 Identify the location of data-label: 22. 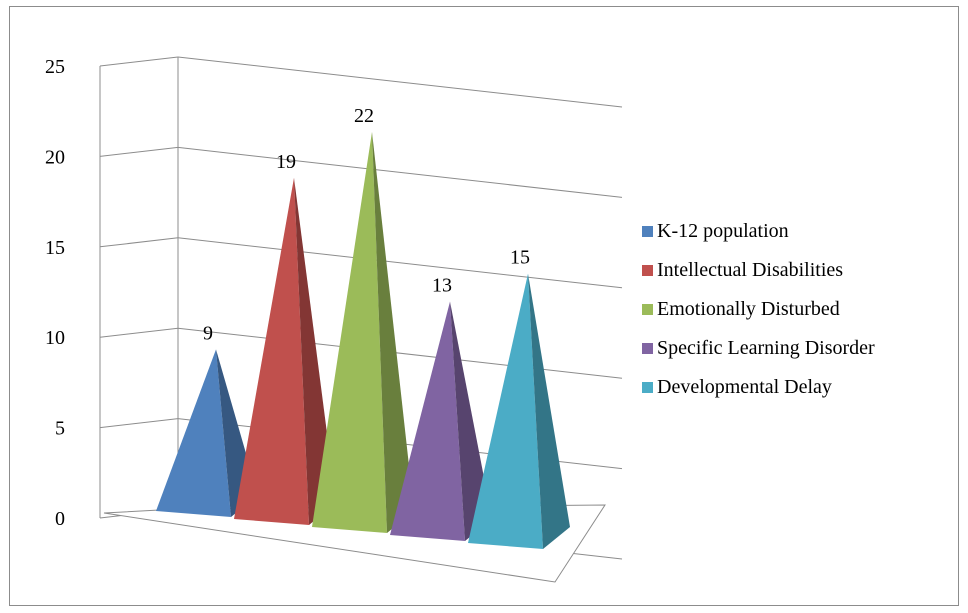
(364, 116).